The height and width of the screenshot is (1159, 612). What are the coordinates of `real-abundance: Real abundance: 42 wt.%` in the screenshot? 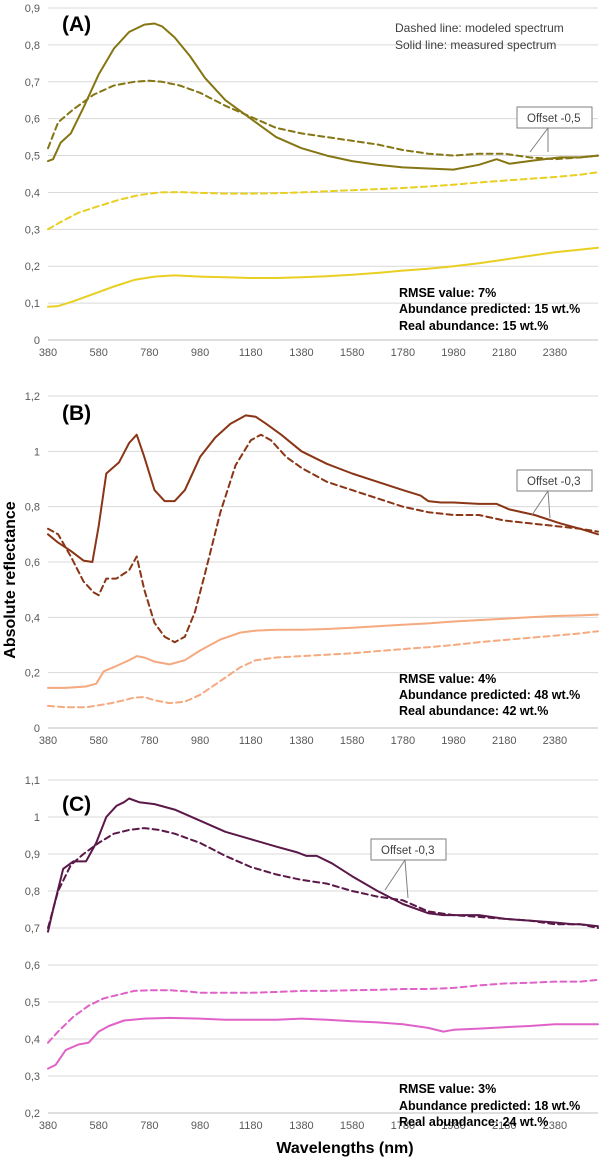 It's located at (473, 711).